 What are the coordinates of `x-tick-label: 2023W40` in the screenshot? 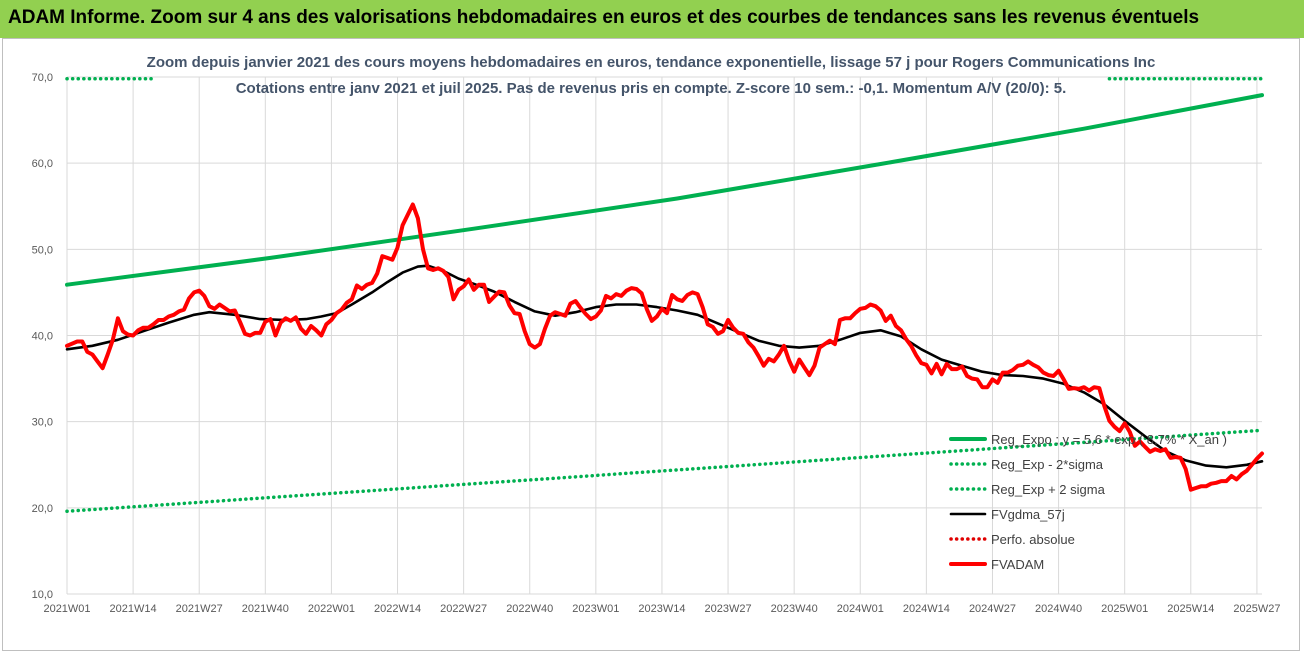 It's located at (794, 609).